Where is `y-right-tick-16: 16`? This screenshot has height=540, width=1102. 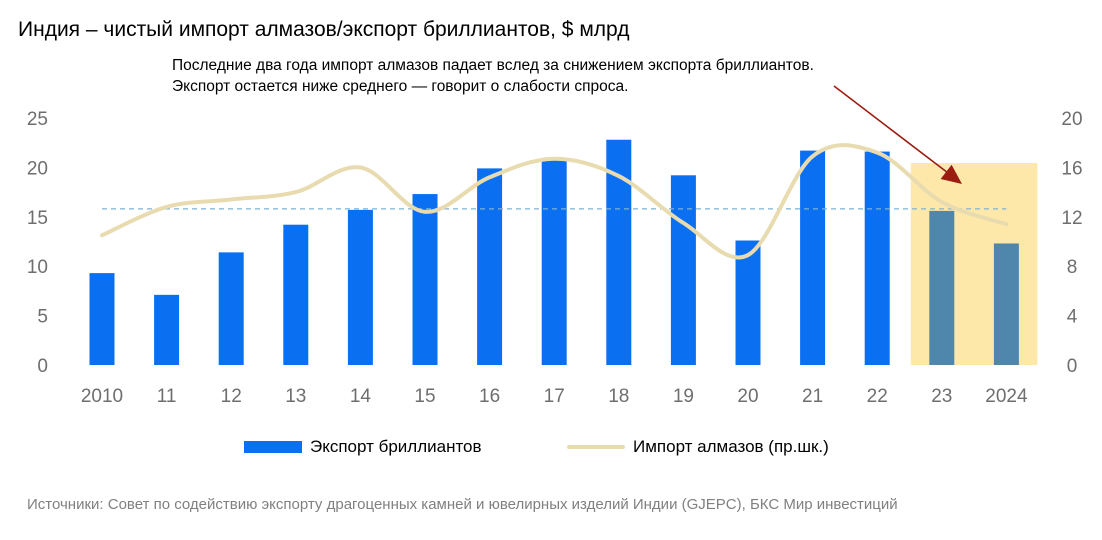 y-right-tick-16: 16 is located at coordinates (1071, 168).